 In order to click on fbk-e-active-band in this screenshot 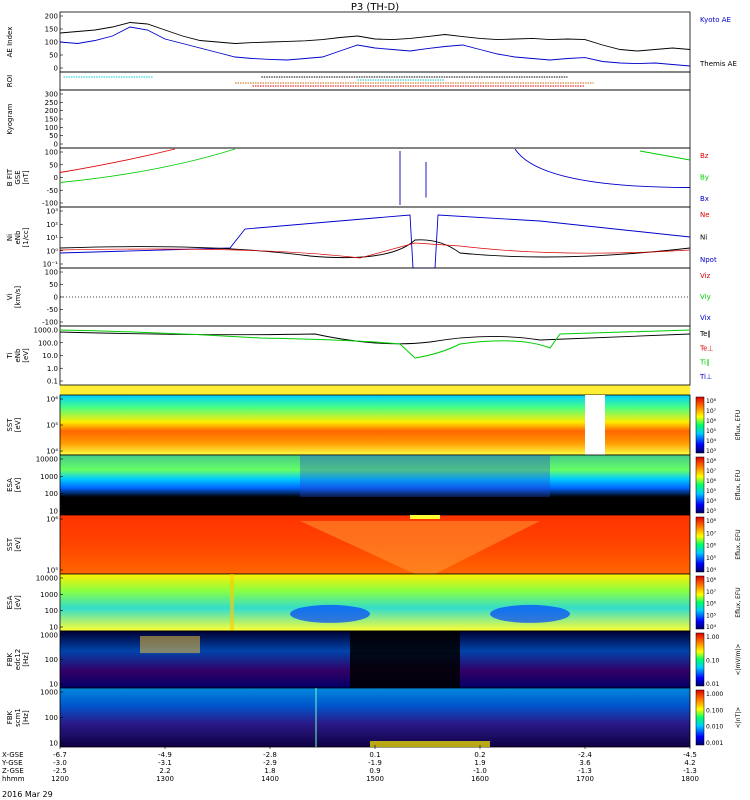, I will do `click(170, 645)`.